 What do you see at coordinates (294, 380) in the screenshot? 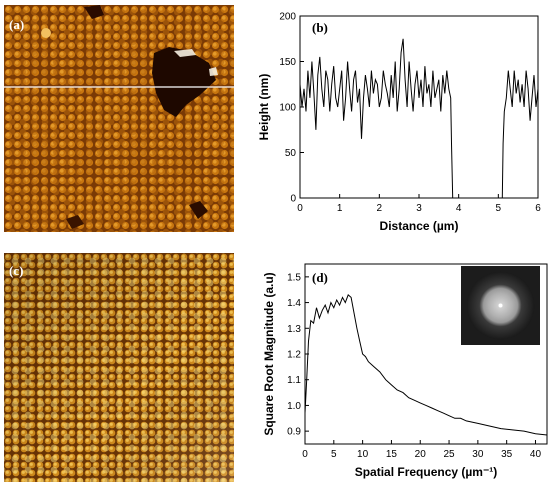
I see `y-tick-label: 1.1` at bounding box center [294, 380].